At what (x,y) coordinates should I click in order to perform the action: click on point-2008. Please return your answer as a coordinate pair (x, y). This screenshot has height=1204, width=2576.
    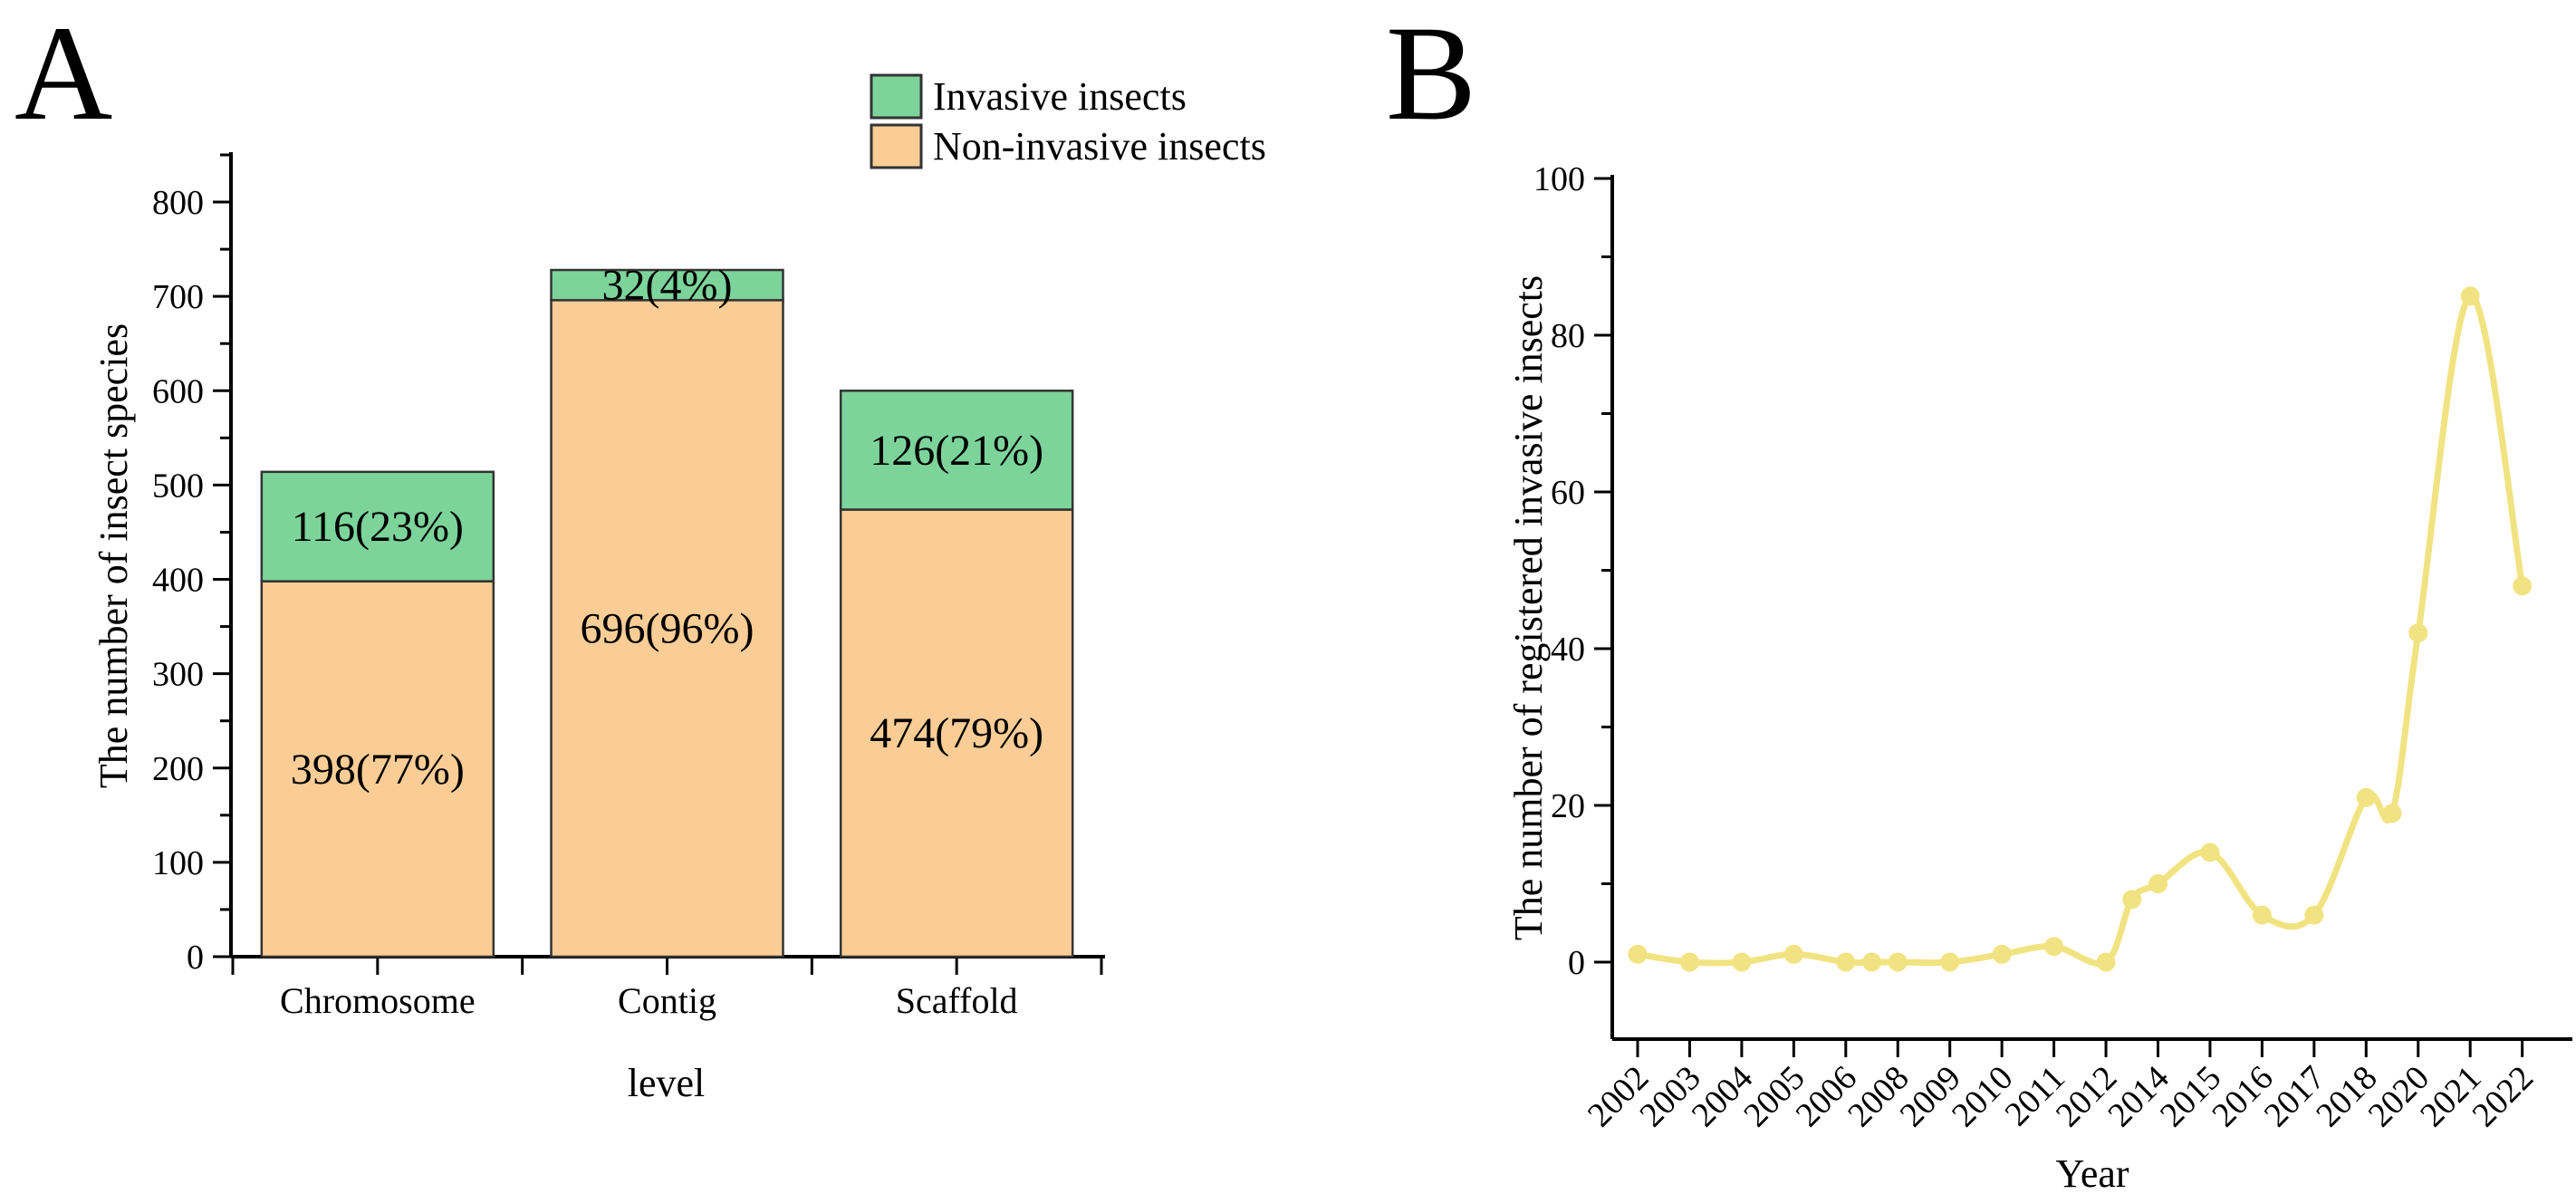
    Looking at the image, I should click on (1898, 962).